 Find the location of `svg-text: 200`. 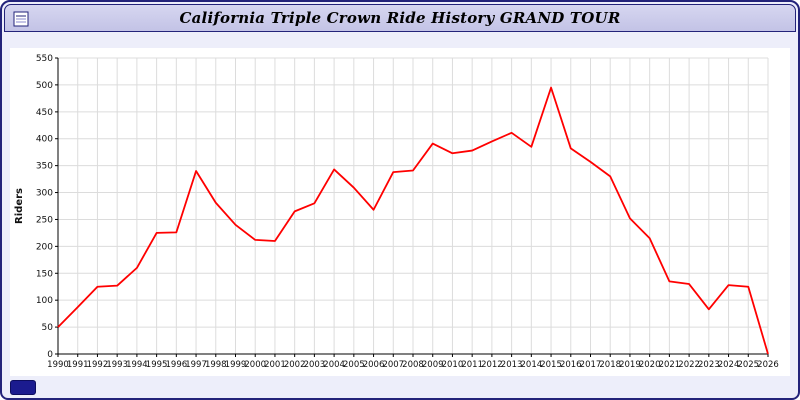

svg-text: 200 is located at coordinates (44, 247).